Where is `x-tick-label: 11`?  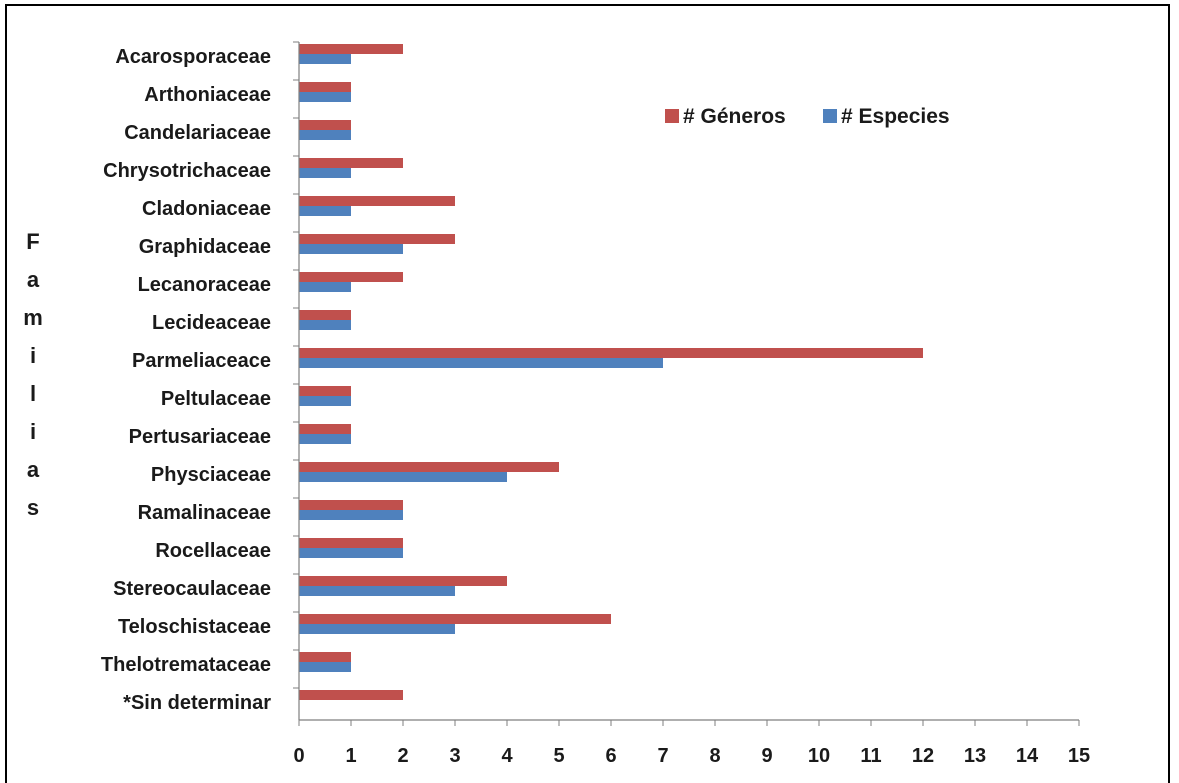 x-tick-label: 11 is located at coordinates (870, 756).